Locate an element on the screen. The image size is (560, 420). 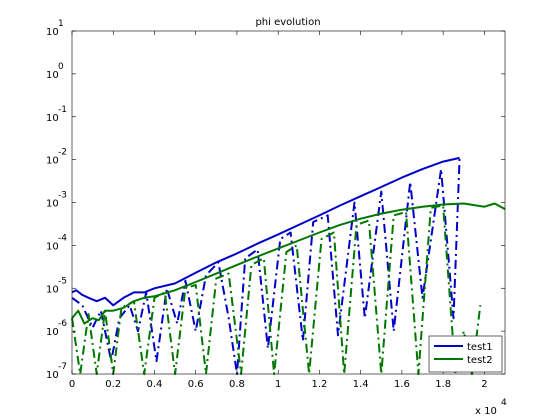
x-multiplier-exponent: 4 is located at coordinates (504, 403).